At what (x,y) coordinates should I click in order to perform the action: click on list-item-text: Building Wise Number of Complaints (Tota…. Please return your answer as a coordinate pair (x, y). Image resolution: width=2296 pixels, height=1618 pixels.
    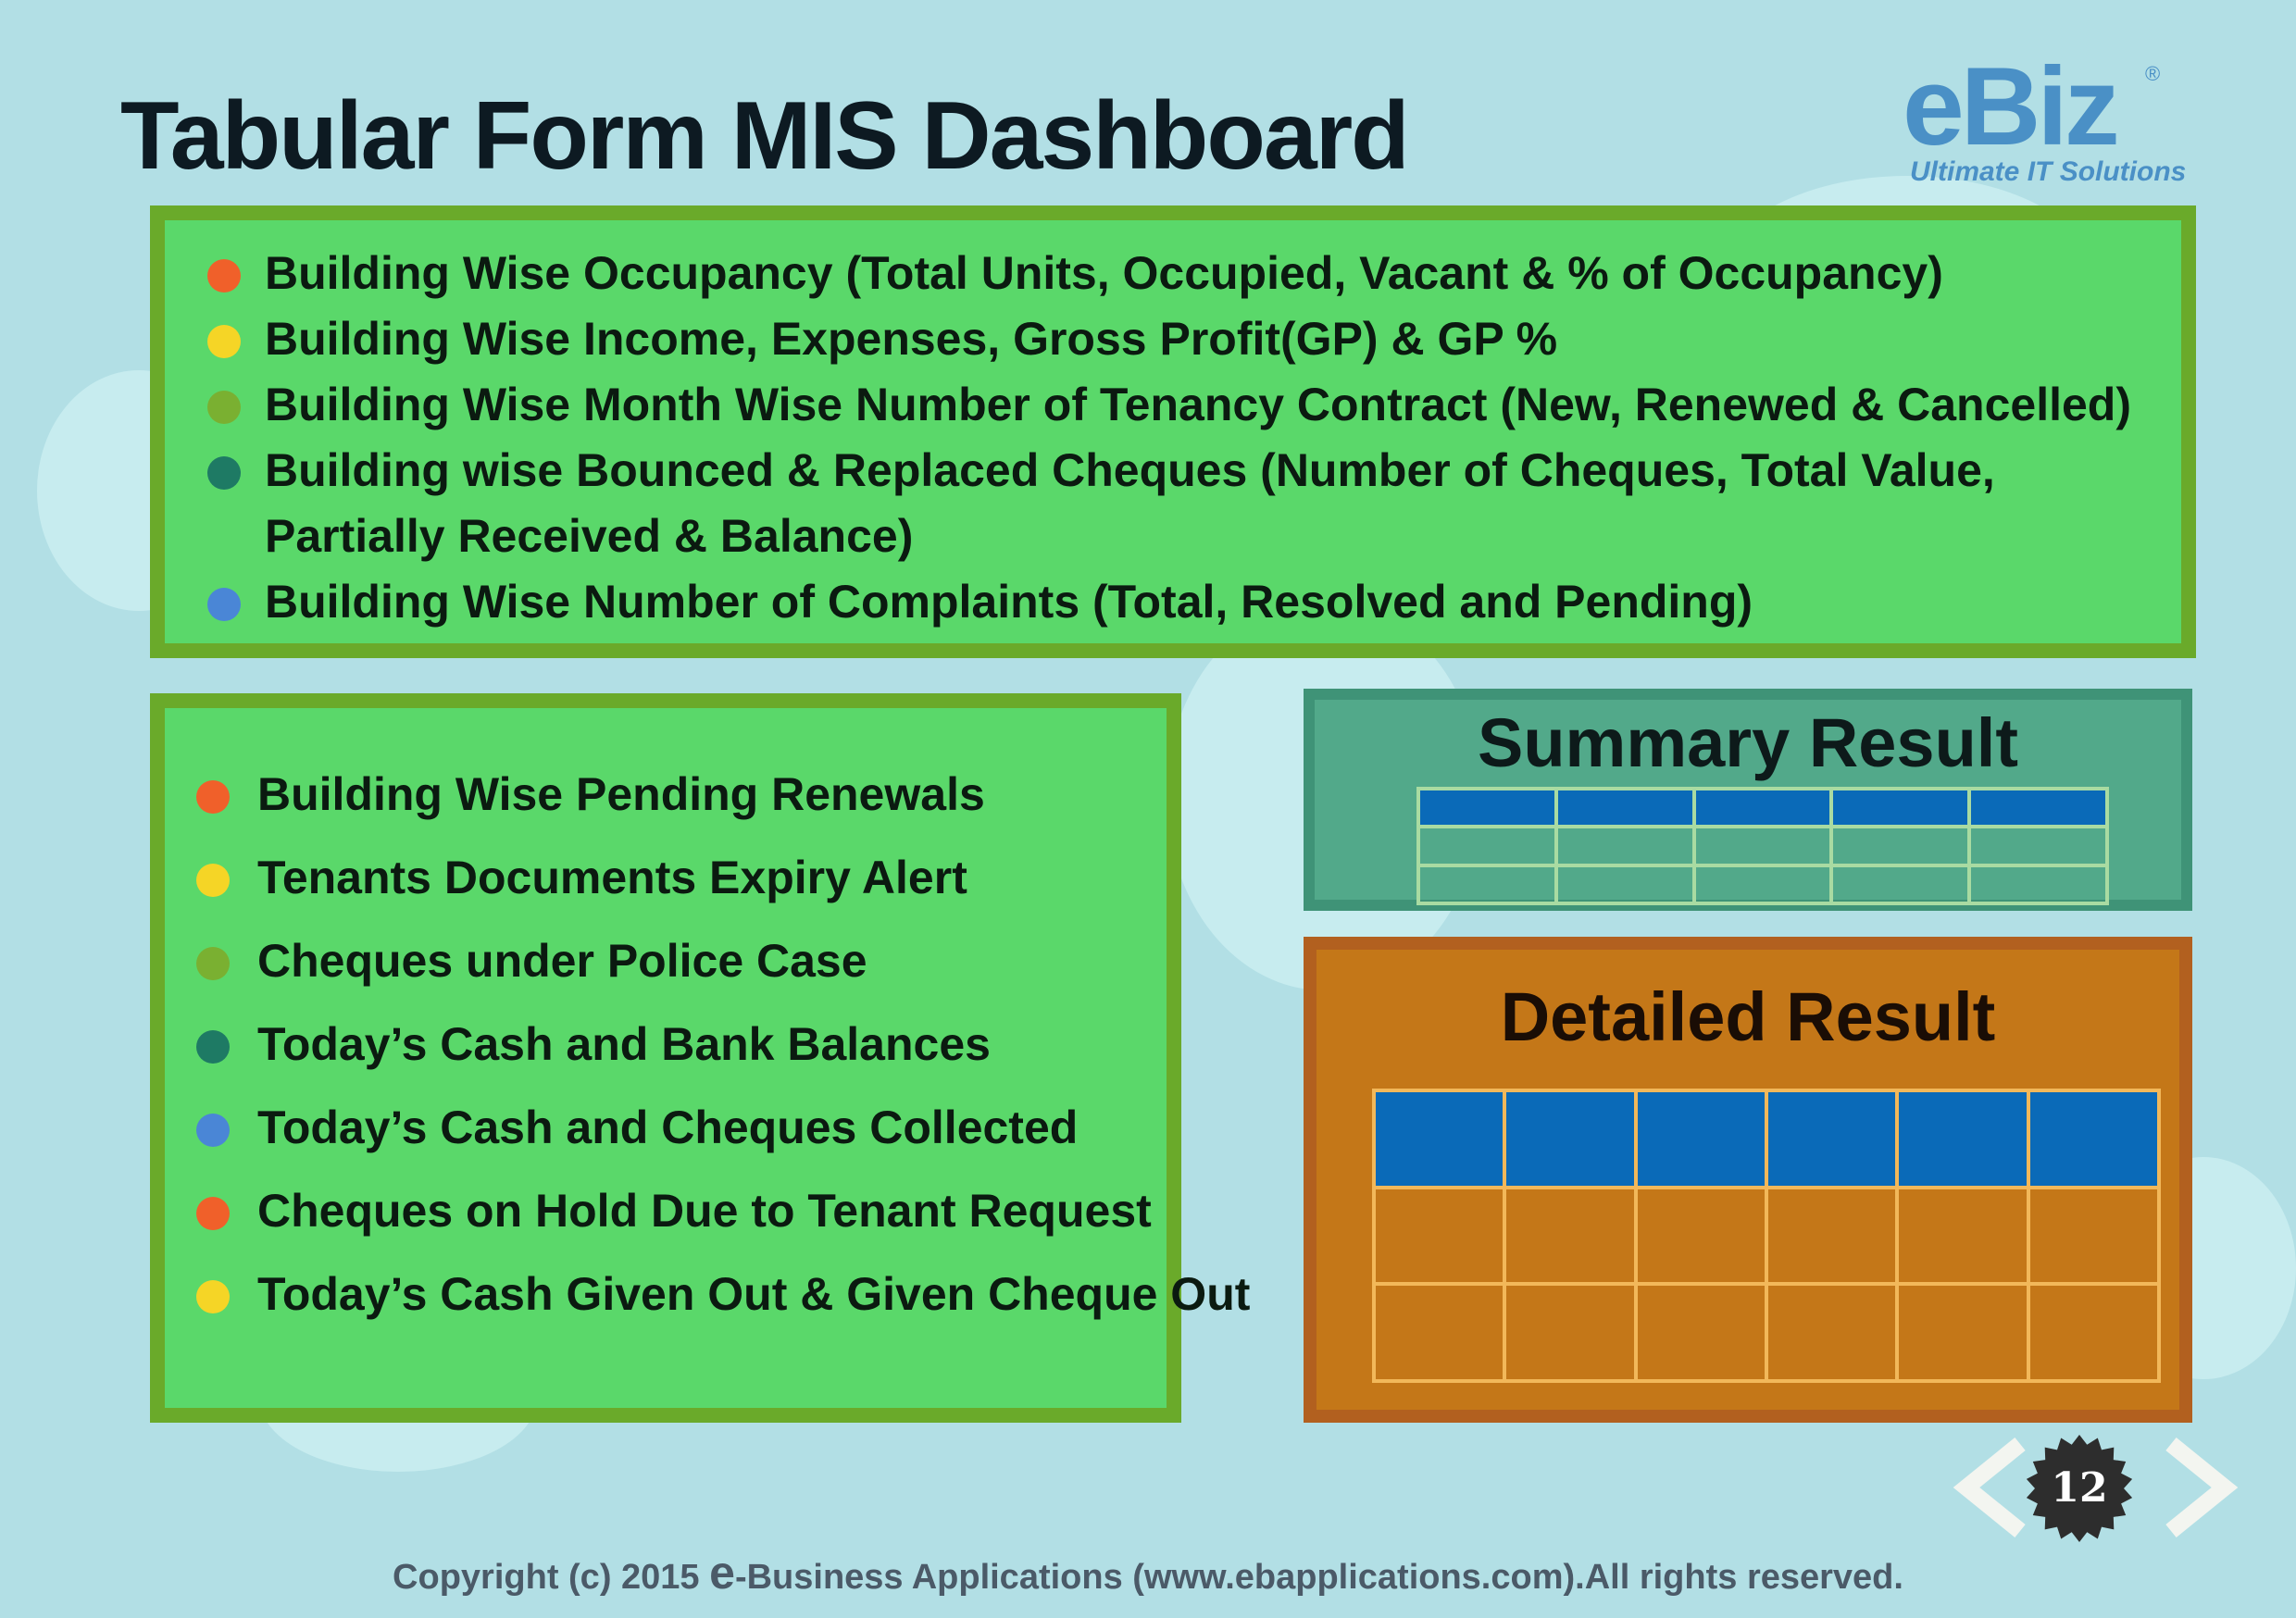
    Looking at the image, I should click on (1009, 602).